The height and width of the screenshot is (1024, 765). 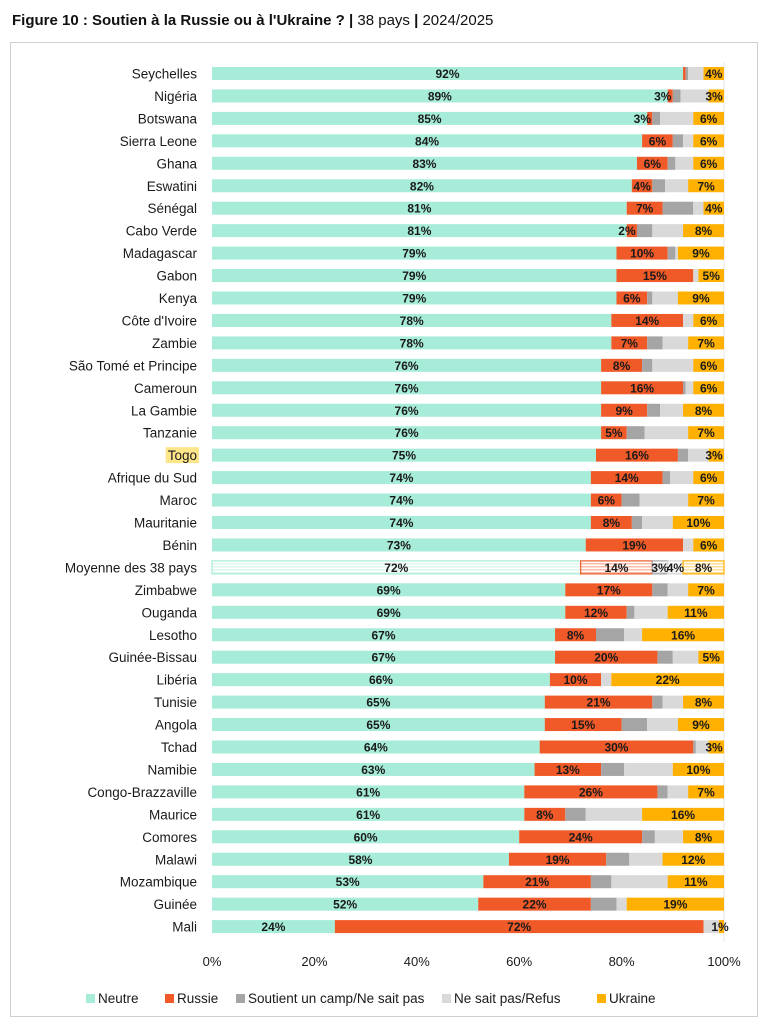 I want to click on category-label-comores: Comores, so click(x=169, y=837).